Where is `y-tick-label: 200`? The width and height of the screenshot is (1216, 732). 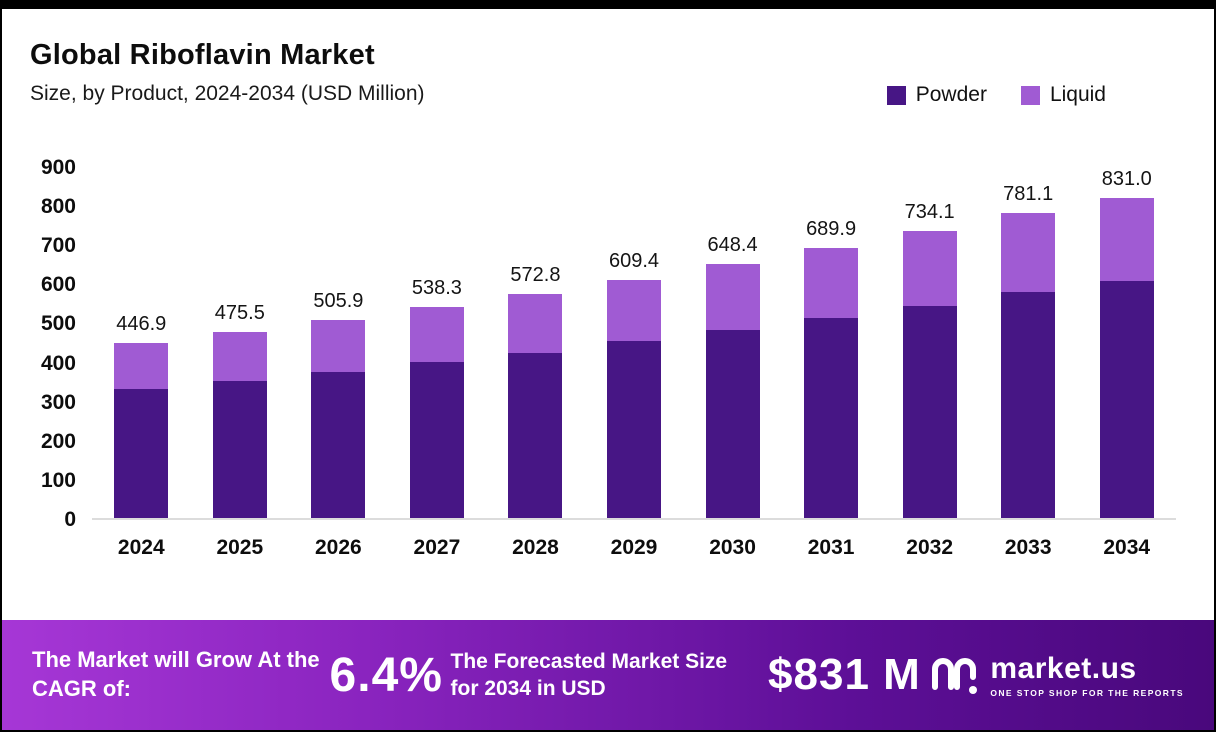
y-tick-label: 200 is located at coordinates (58, 441).